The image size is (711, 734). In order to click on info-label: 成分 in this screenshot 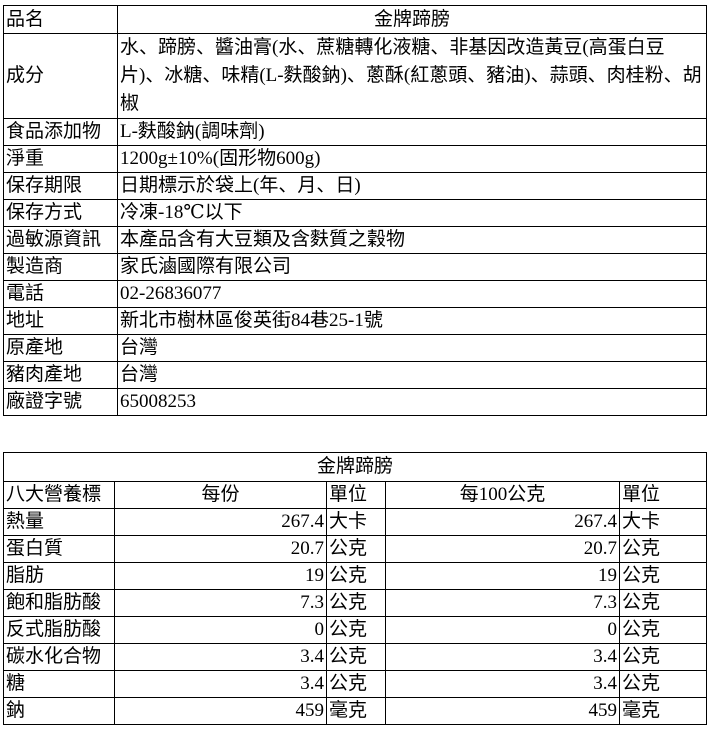, I will do `click(60, 76)`.